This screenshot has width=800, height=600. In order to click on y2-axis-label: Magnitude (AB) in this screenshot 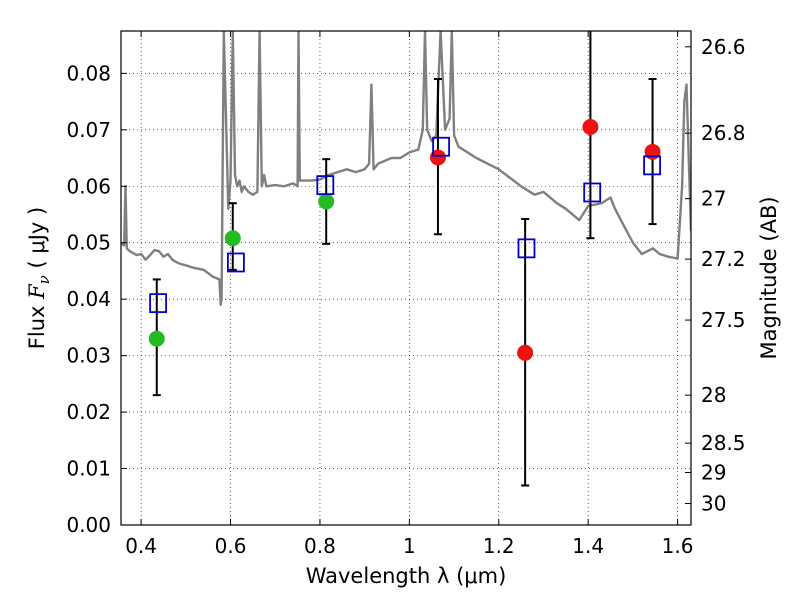, I will do `click(769, 277)`.